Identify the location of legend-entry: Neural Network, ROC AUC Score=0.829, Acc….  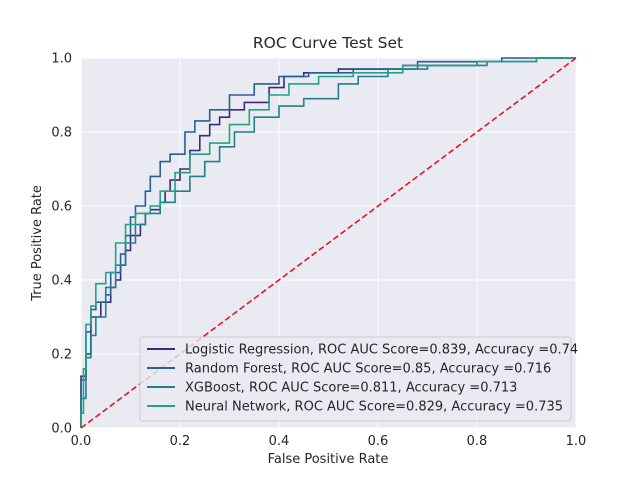
(374, 407).